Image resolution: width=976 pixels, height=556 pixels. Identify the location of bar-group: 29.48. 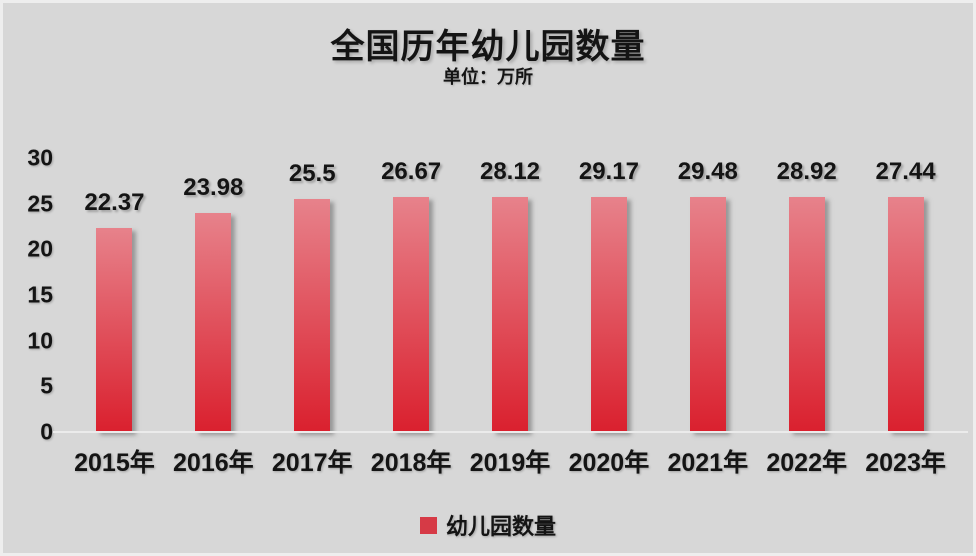
(707, 295).